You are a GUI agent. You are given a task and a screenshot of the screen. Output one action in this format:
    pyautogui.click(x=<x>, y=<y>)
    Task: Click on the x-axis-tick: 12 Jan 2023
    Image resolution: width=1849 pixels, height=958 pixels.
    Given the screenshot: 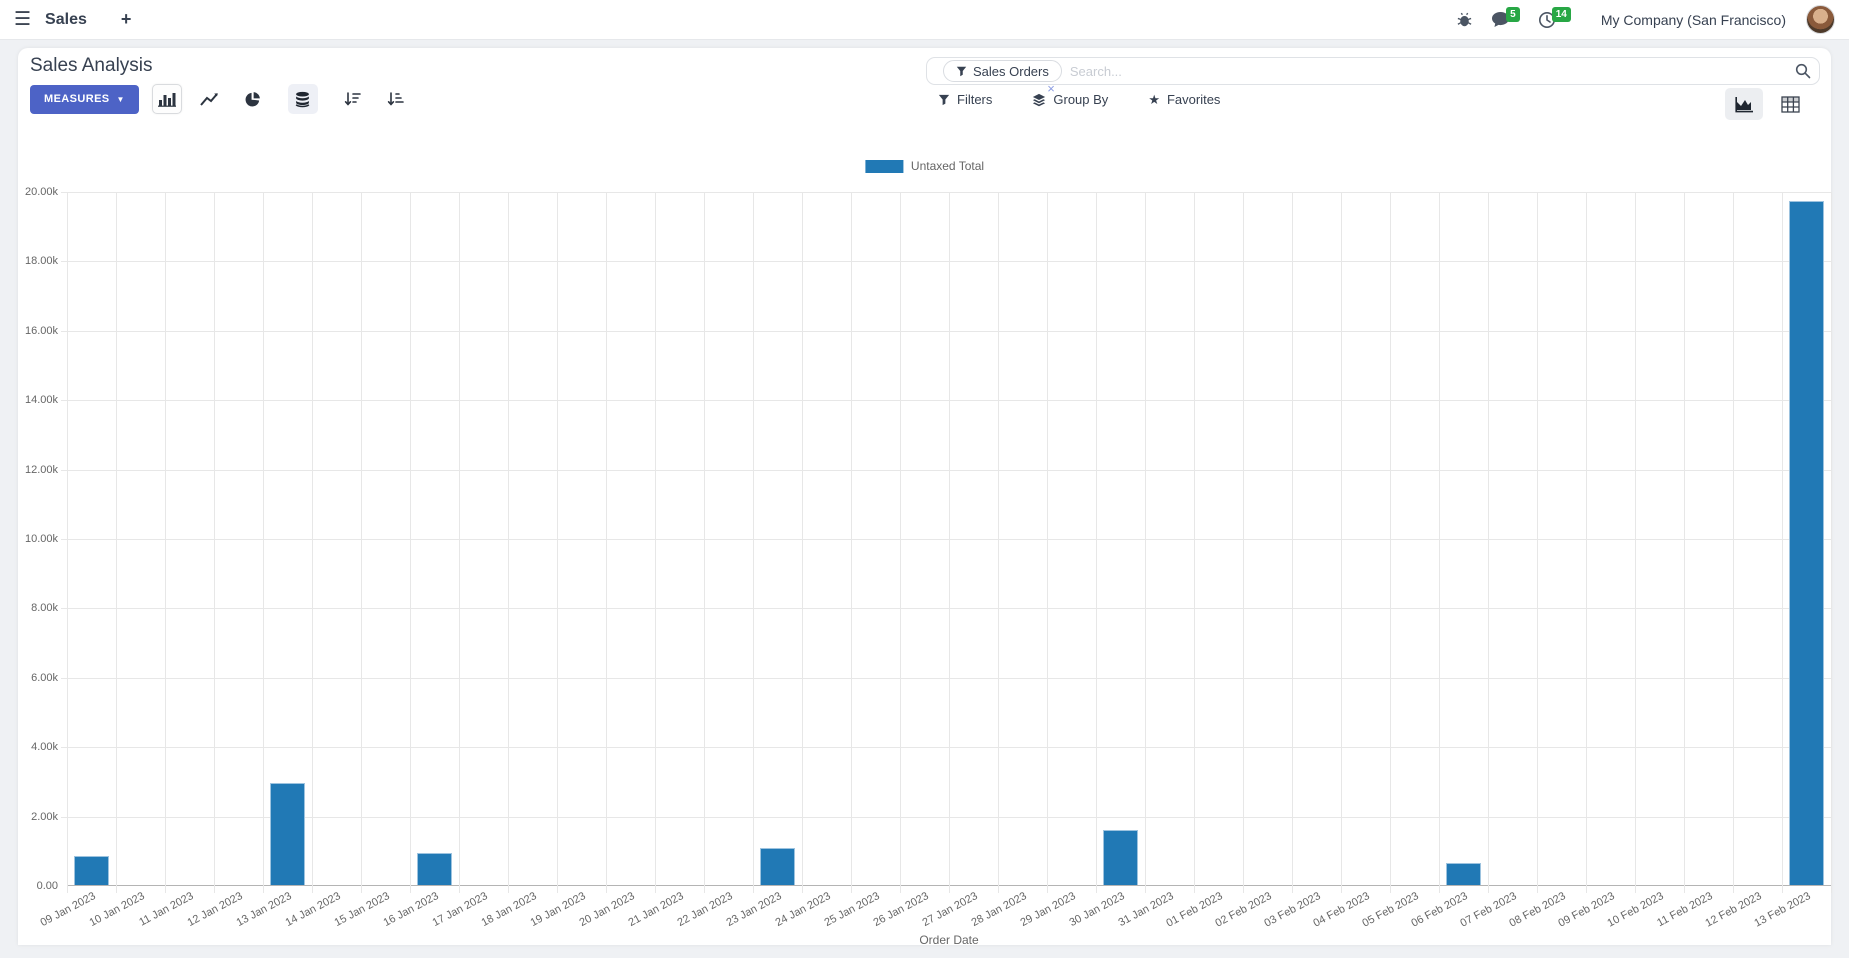 What is the action you would take?
    pyautogui.click(x=215, y=910)
    